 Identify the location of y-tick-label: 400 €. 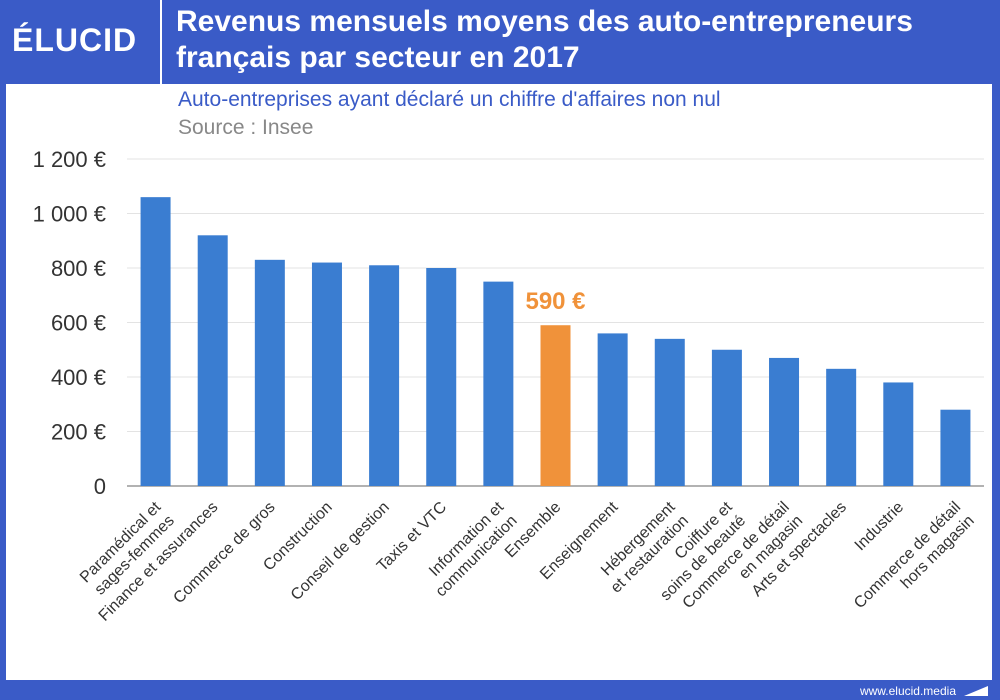
(78, 377).